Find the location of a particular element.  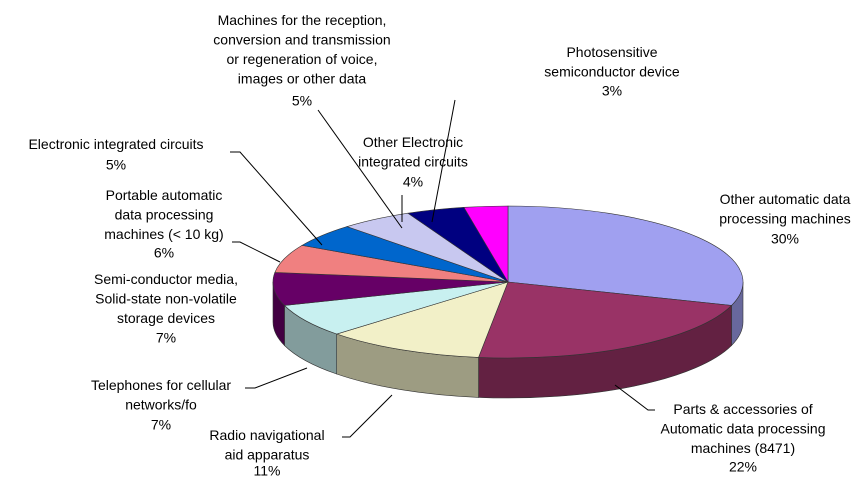

label-line: Machines for the reception, is located at coordinates (302, 20).